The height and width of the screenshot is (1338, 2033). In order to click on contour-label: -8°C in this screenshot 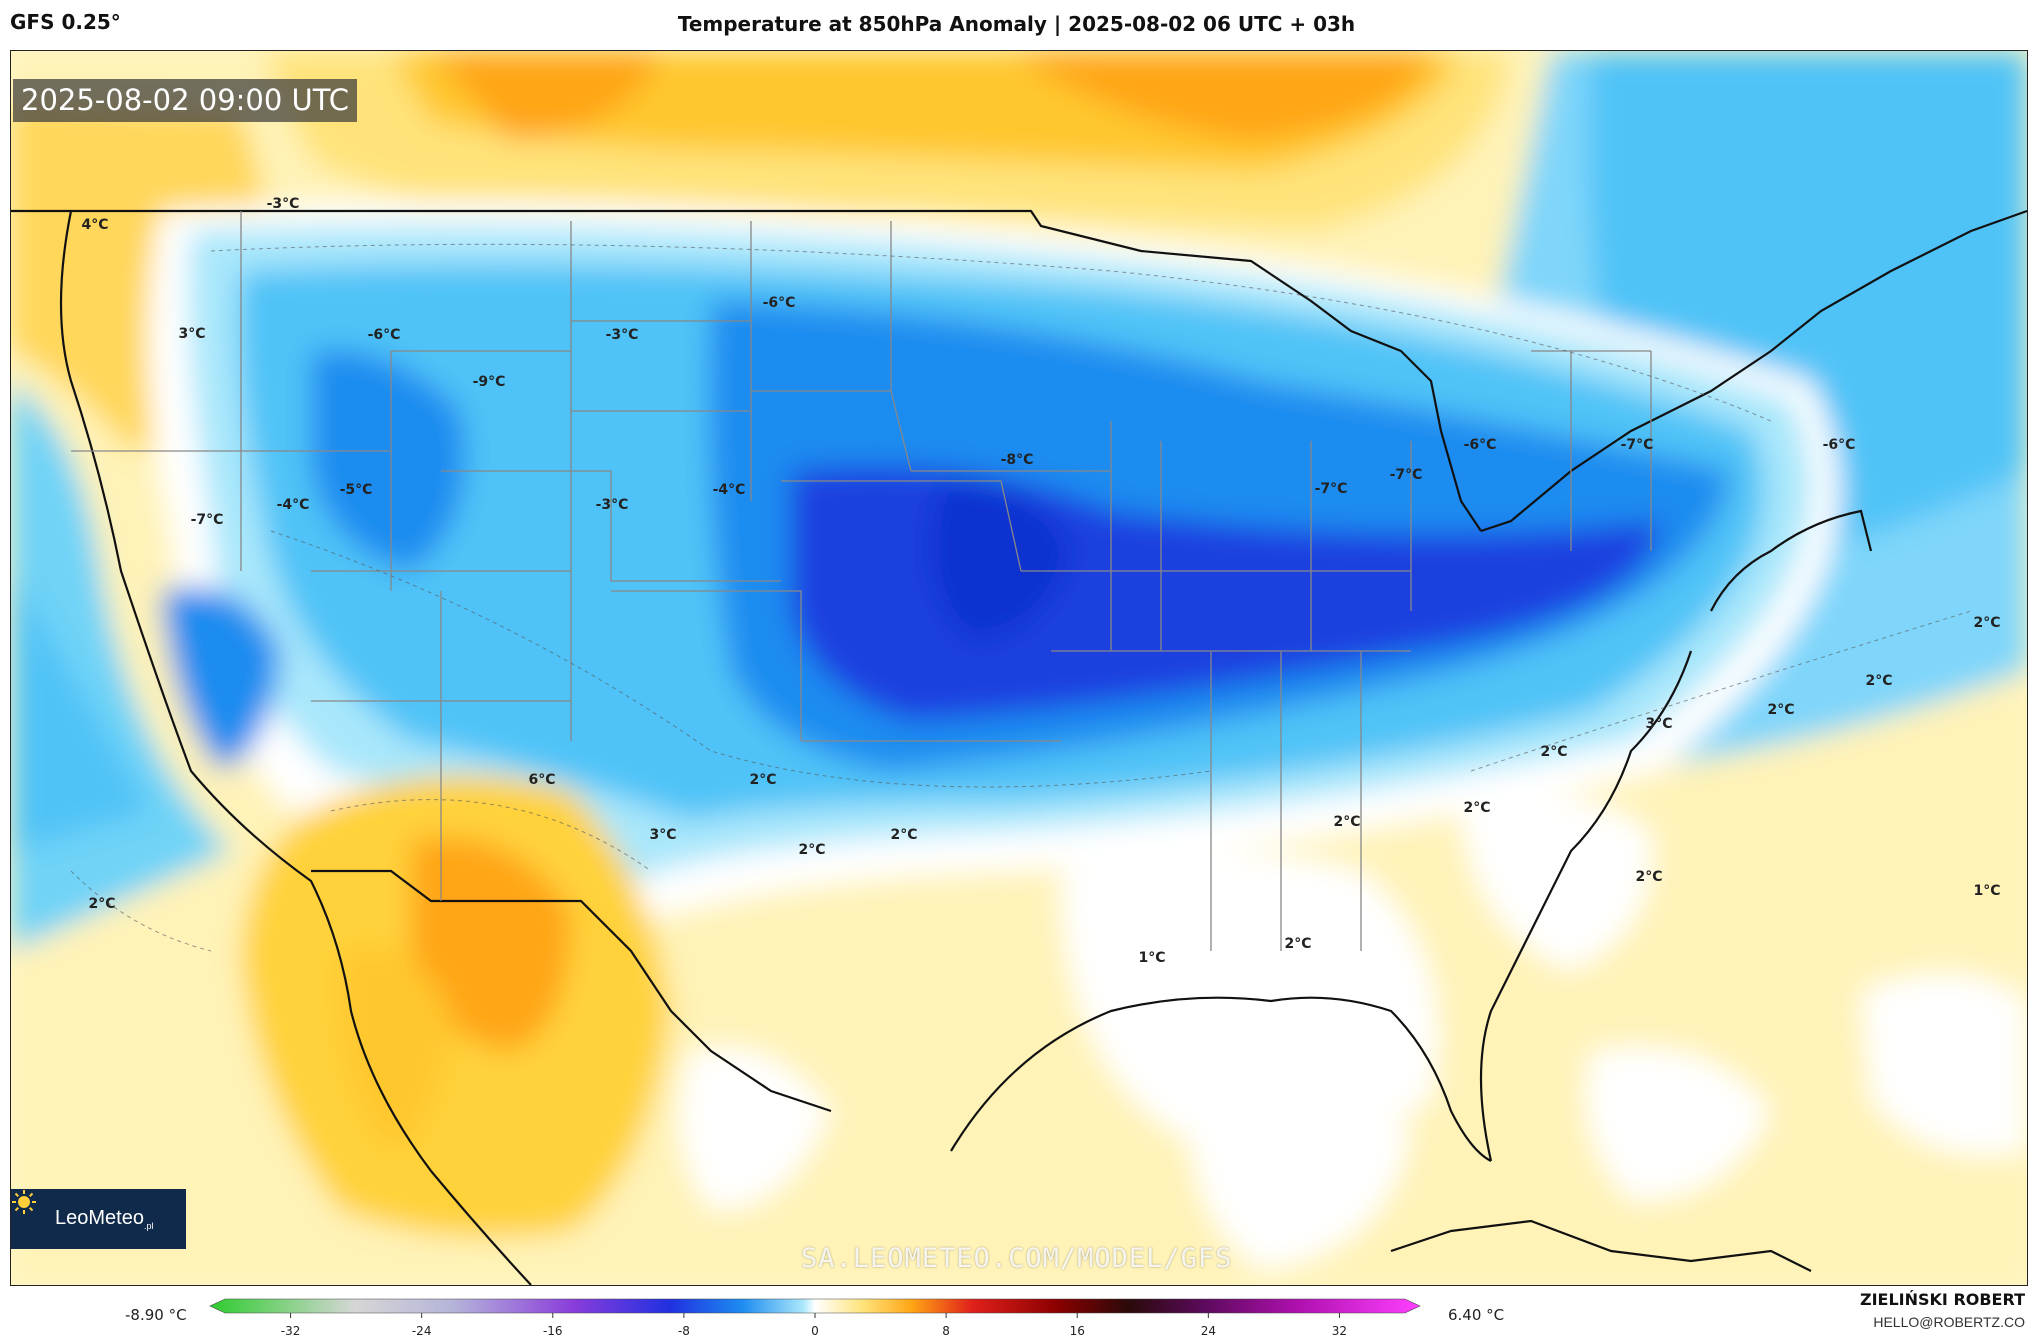, I will do `click(1017, 460)`.